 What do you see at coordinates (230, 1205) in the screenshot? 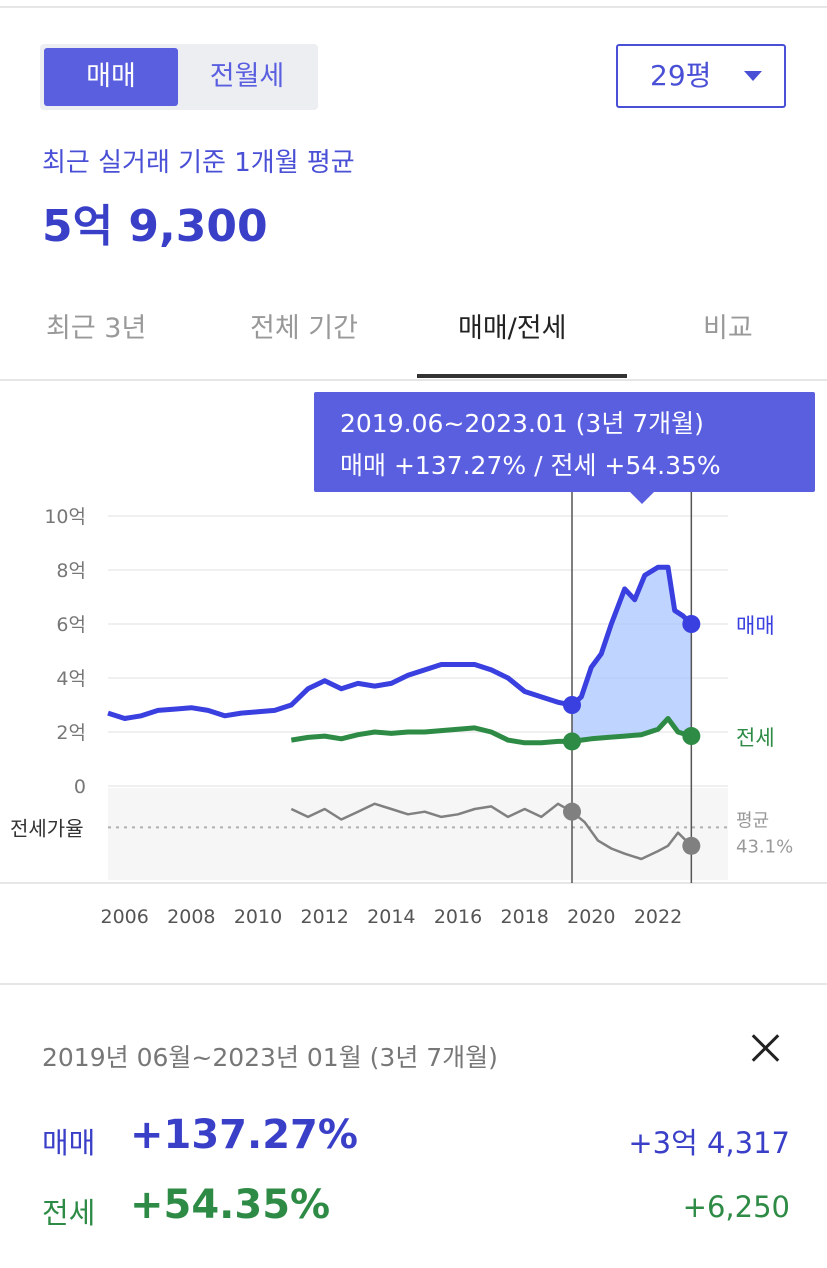
I see `result-rent-pct: +54.35%` at bounding box center [230, 1205].